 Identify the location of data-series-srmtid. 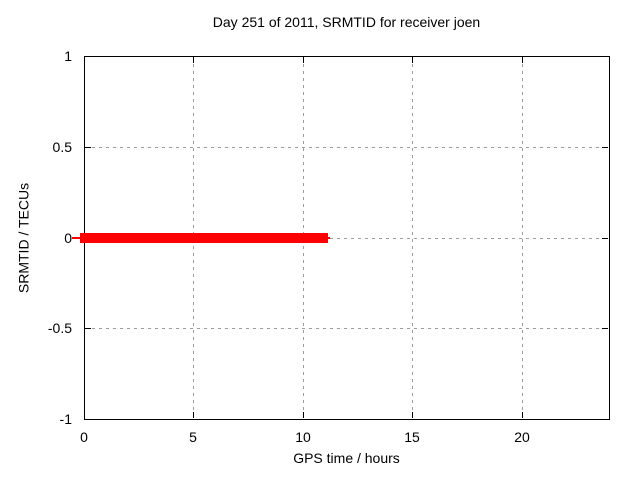
(204, 237).